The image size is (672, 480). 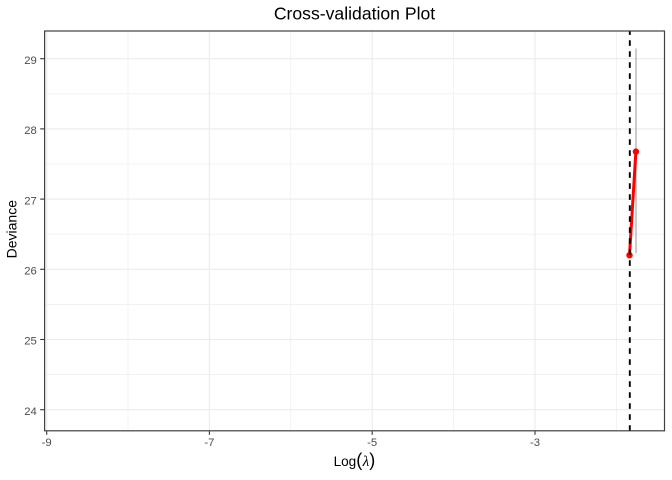 I want to click on svg-text: -3, so click(x=535, y=443).